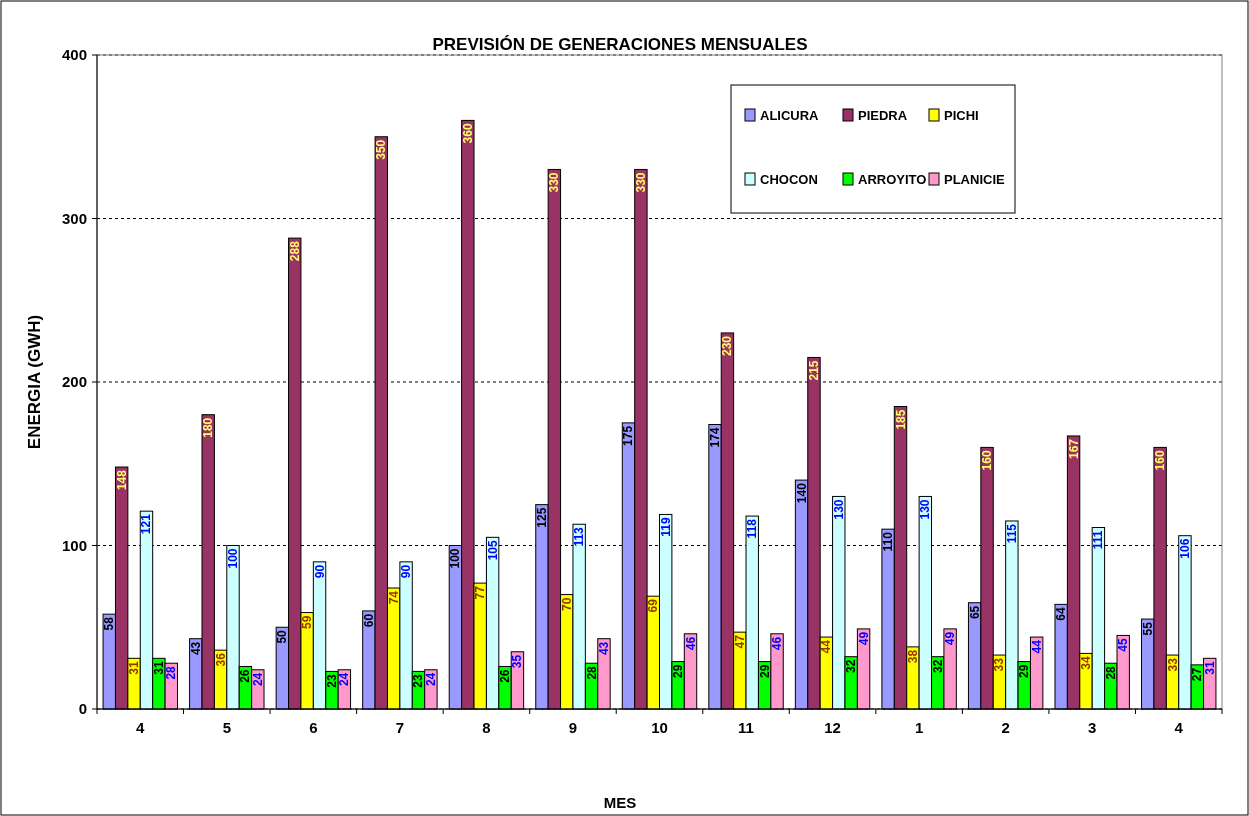 The width and height of the screenshot is (1249, 816). Describe the element at coordinates (961, 115) in the screenshot. I see `legend-label: PICHI` at that location.